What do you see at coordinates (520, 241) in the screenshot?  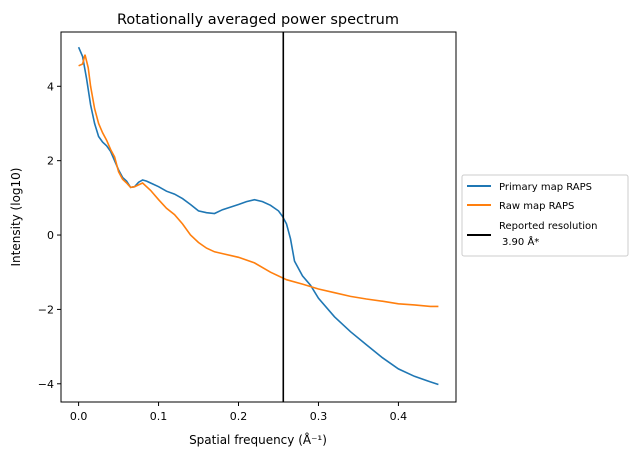 I see `legend-label-resolution-value: 3.90 Å*` at bounding box center [520, 241].